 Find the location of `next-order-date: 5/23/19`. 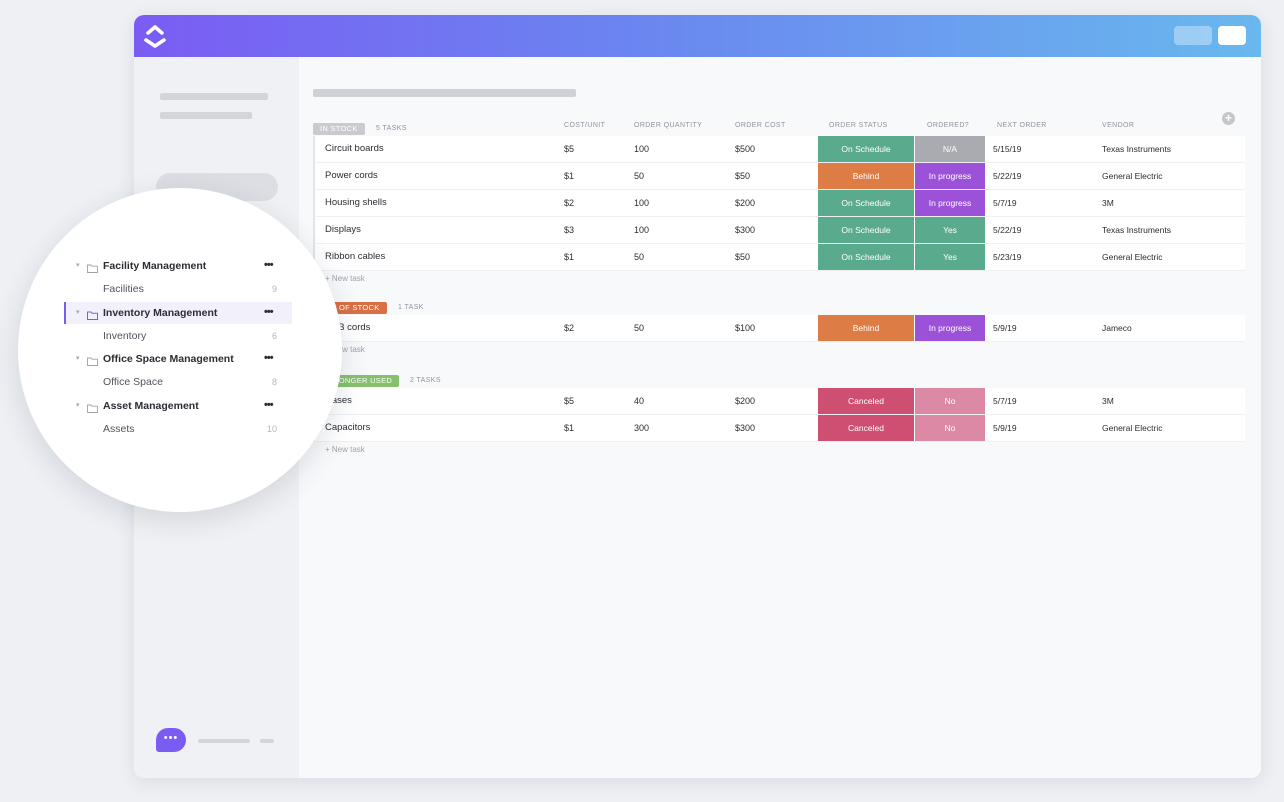

next-order-date: 5/23/19 is located at coordinates (1007, 257).